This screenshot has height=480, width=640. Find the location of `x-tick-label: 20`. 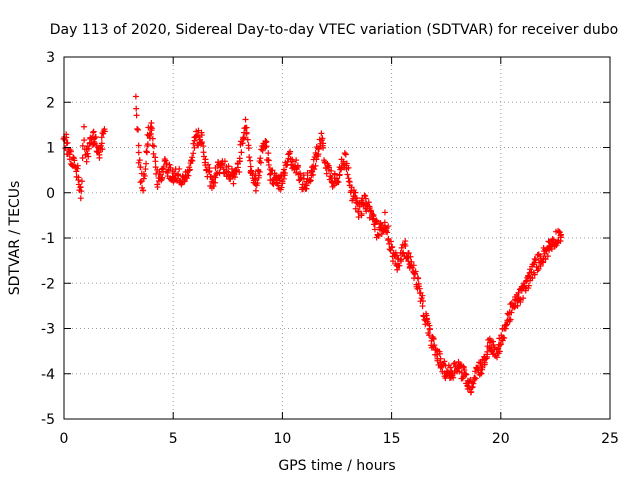

x-tick-label: 20 is located at coordinates (501, 439).